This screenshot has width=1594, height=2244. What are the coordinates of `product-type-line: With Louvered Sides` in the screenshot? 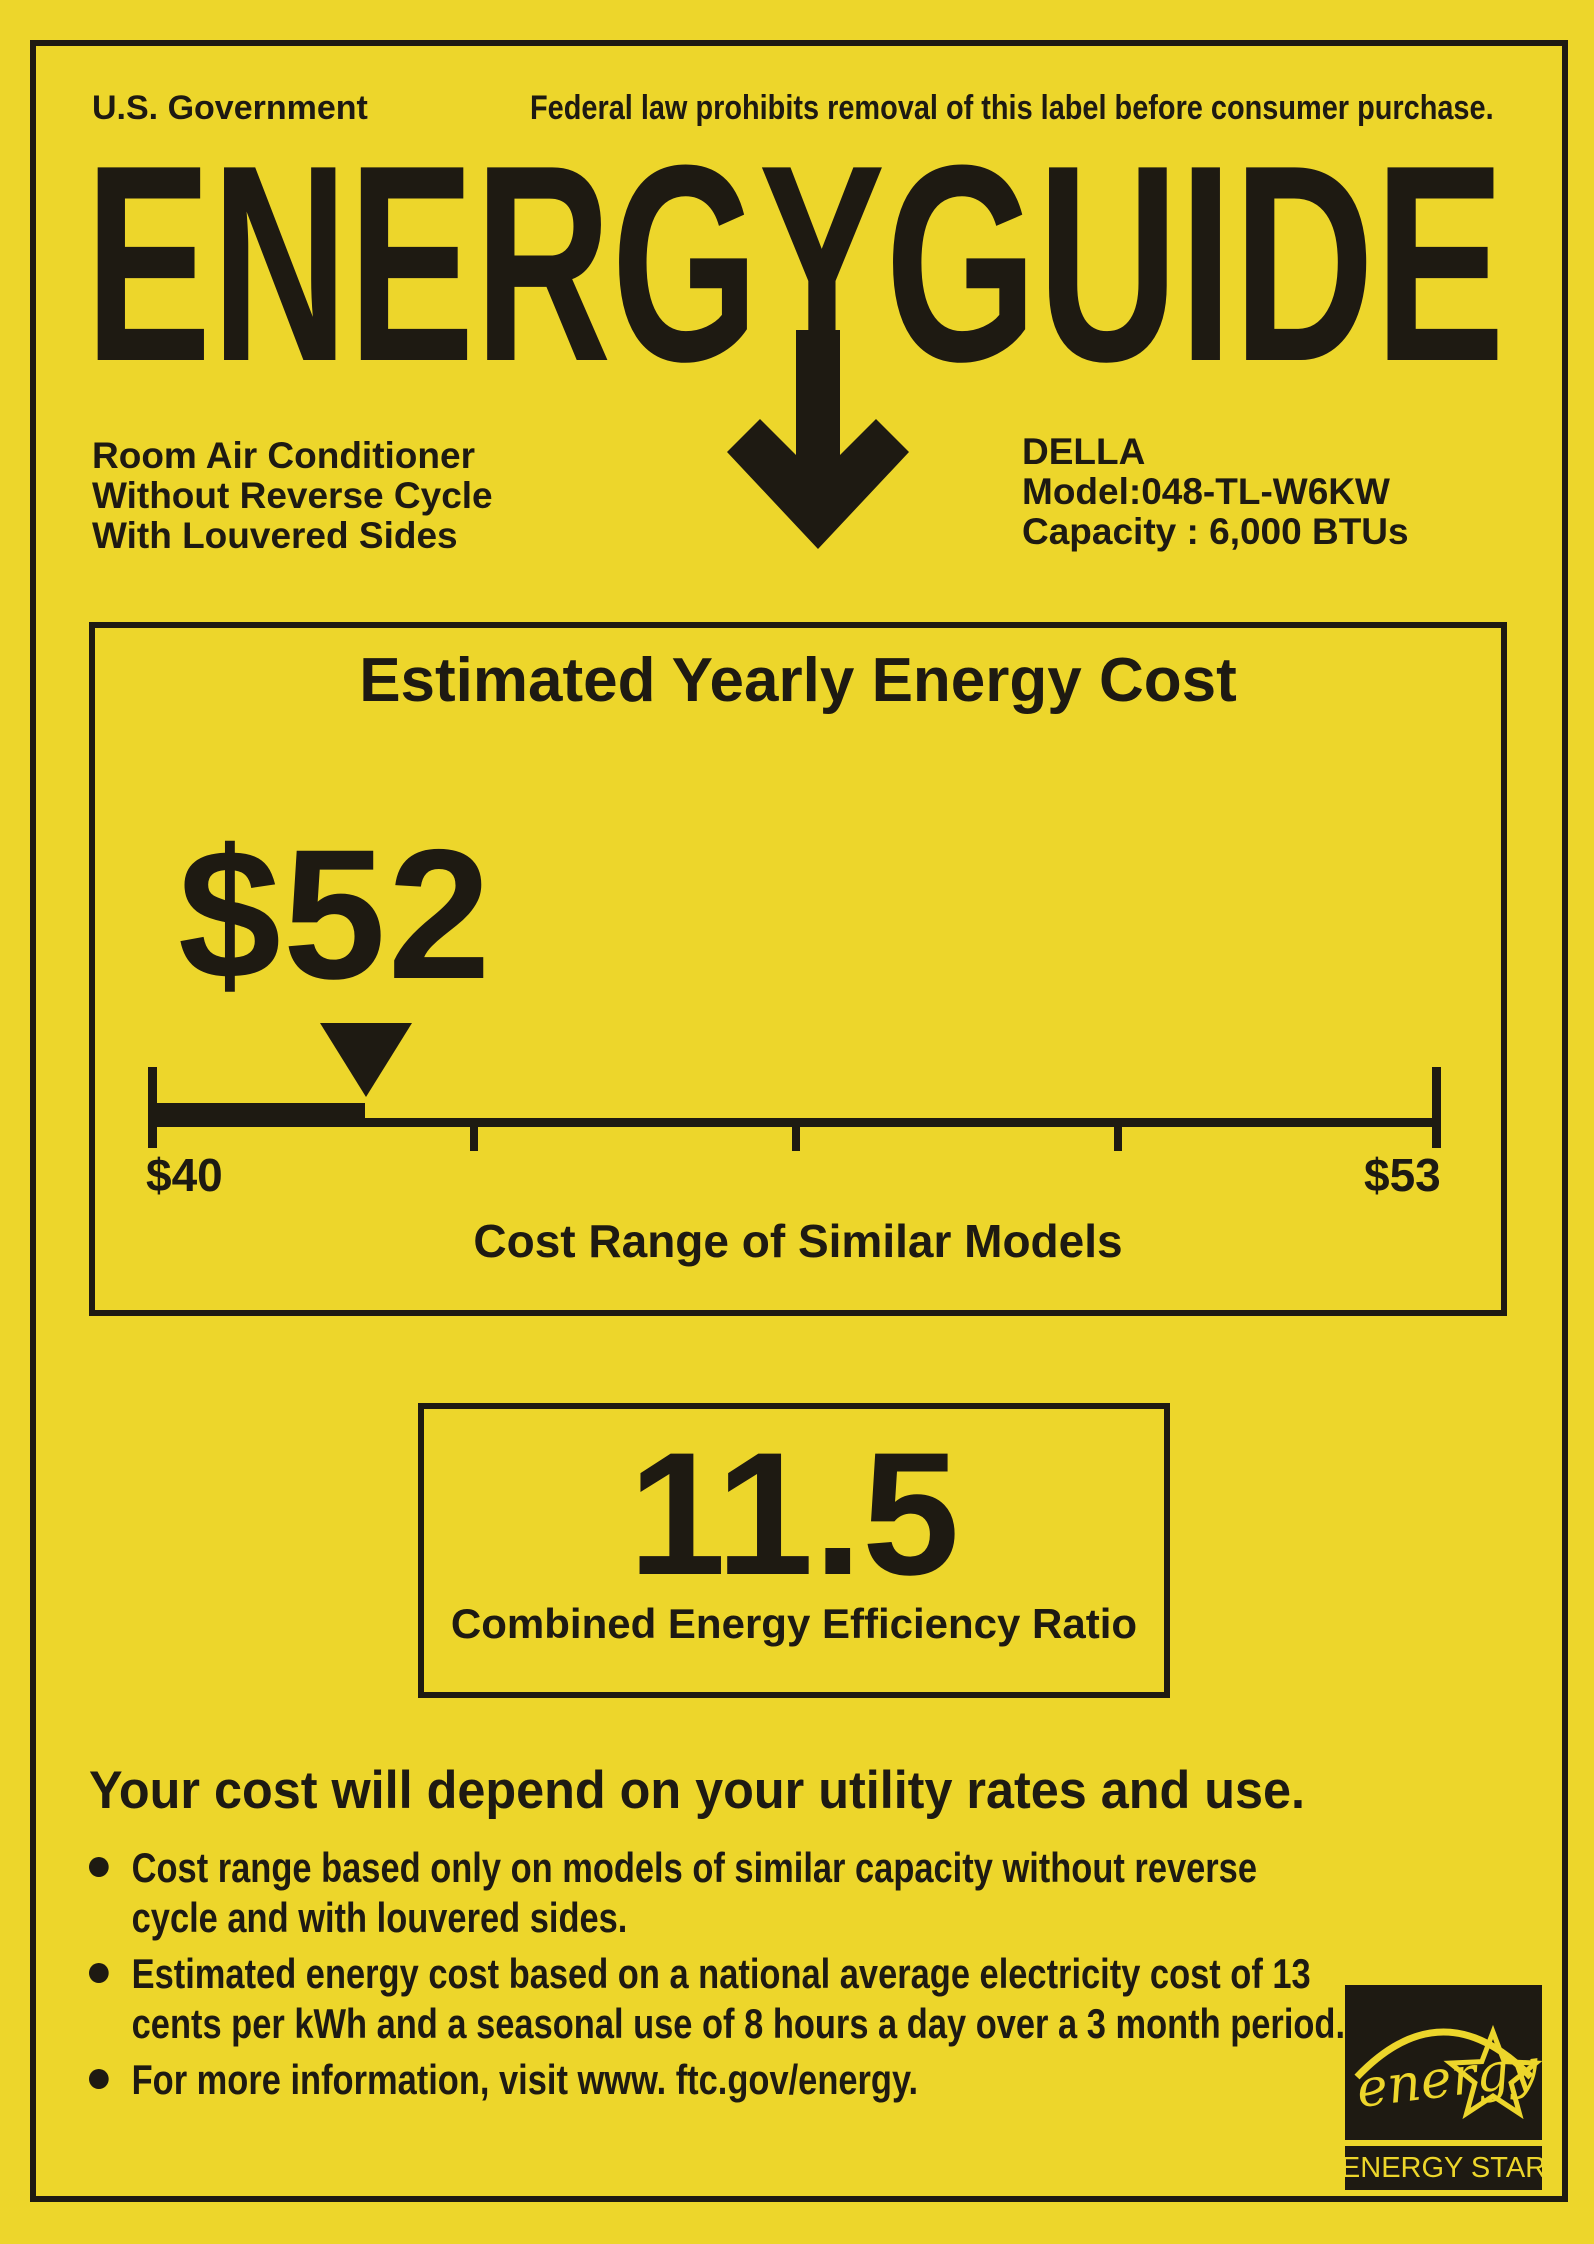 It's located at (275, 535).